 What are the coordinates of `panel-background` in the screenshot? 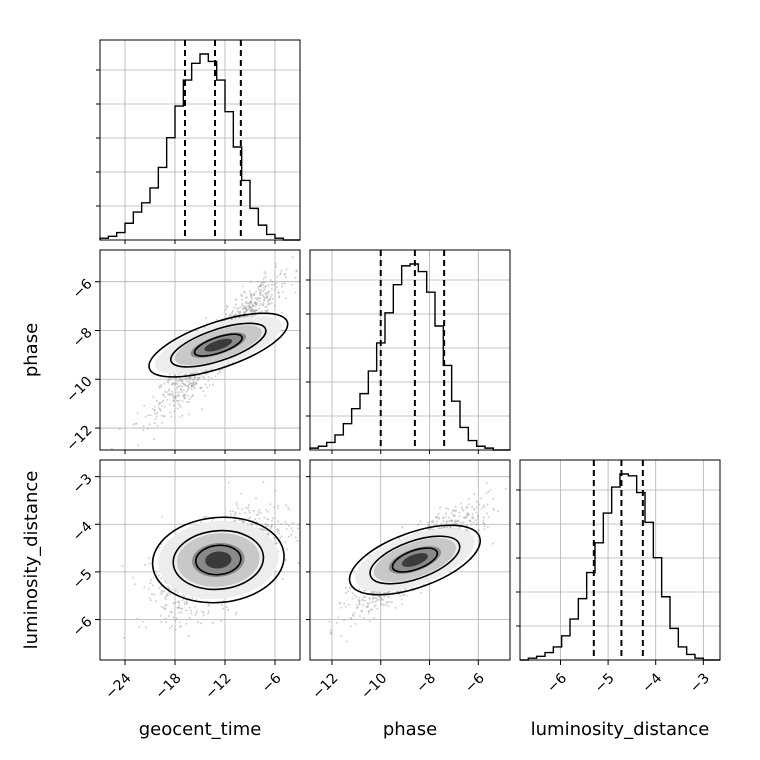 It's located at (620, 560).